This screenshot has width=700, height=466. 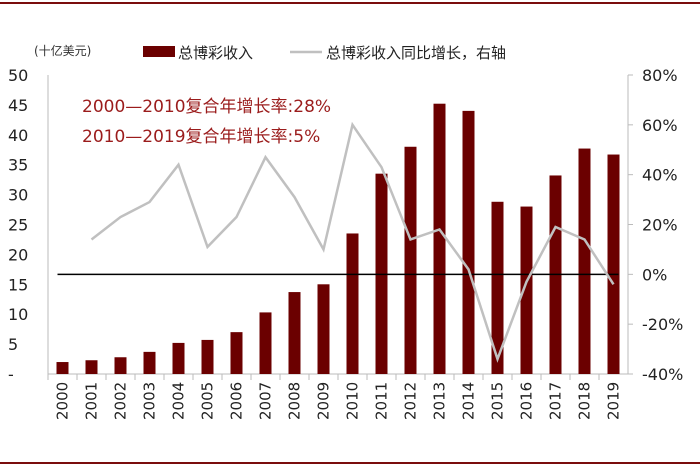 What do you see at coordinates (149, 362) in the screenshot?
I see `bar-2003` at bounding box center [149, 362].